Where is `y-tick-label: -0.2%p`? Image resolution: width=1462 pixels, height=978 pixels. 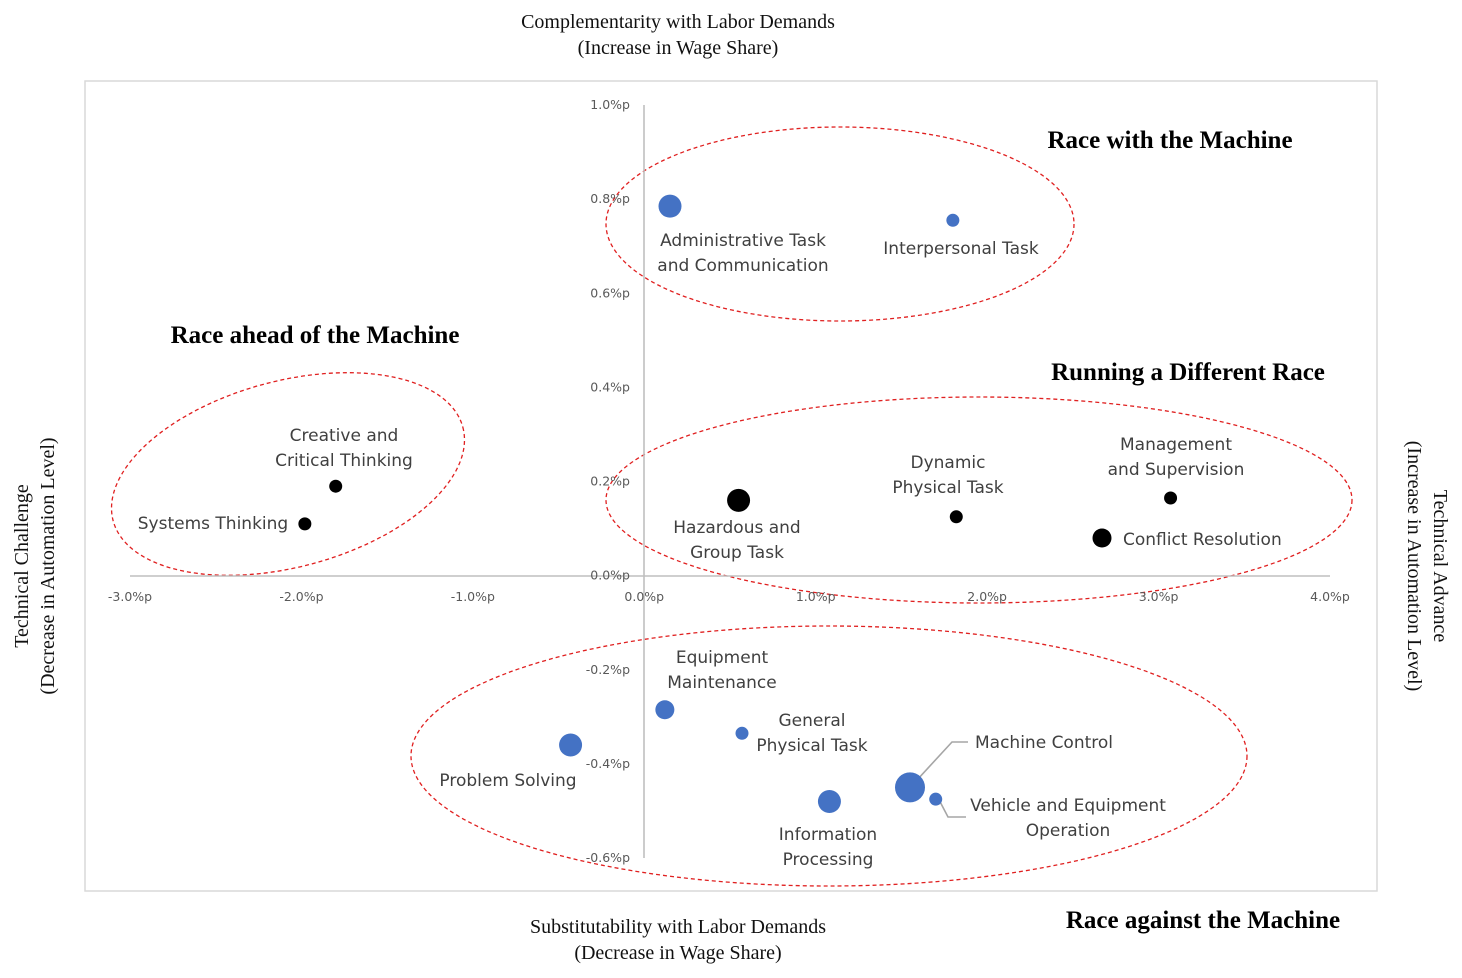 y-tick-label: -0.2%p is located at coordinates (608, 669).